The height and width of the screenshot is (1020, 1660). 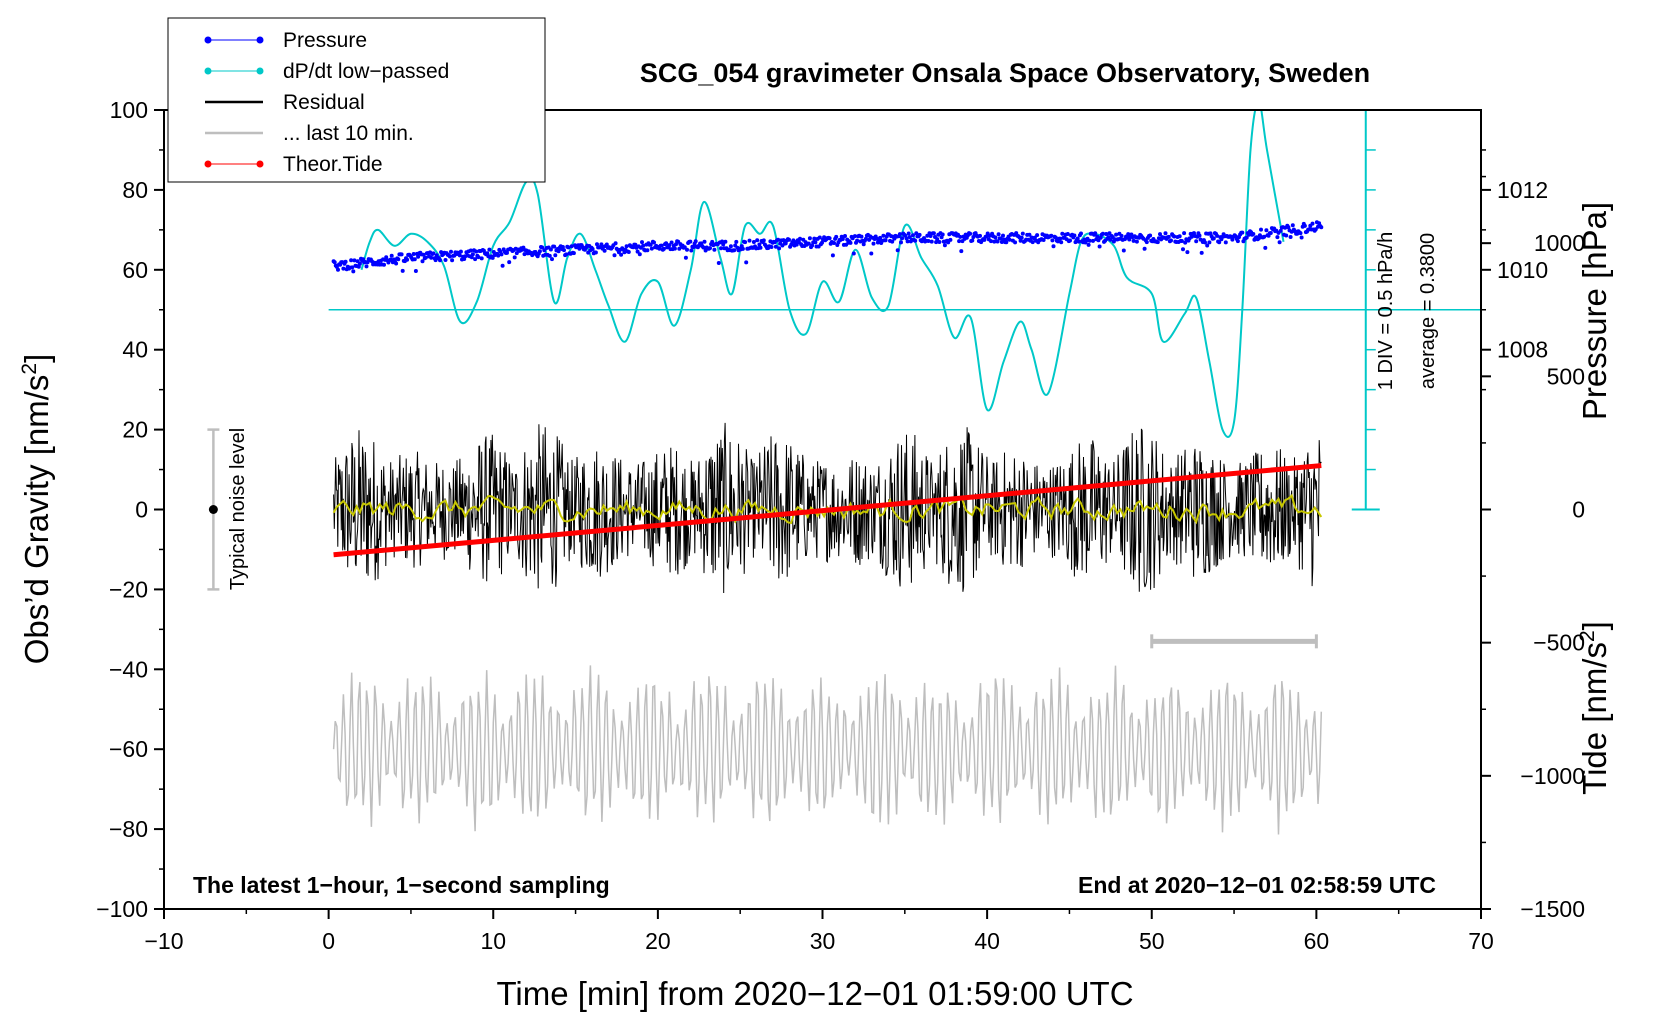 What do you see at coordinates (128, 749) in the screenshot?
I see `y-tick-label: −60` at bounding box center [128, 749].